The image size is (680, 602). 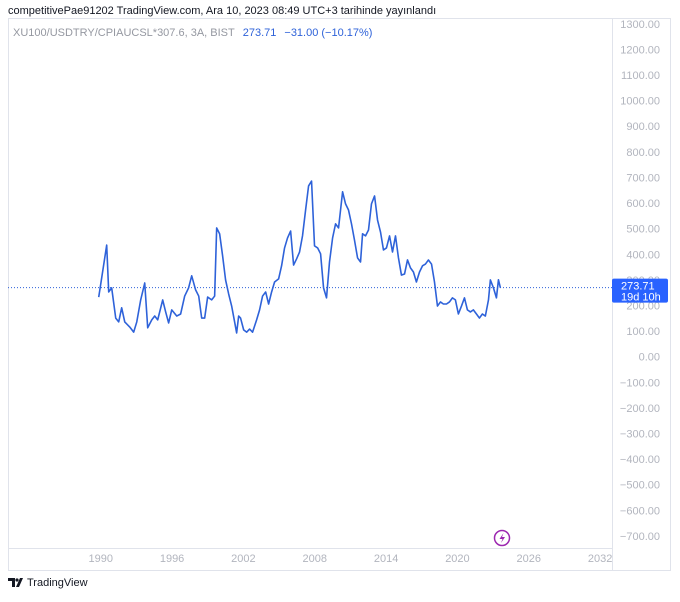 What do you see at coordinates (643, 127) in the screenshot?
I see `y-tick-label: 900.00` at bounding box center [643, 127].